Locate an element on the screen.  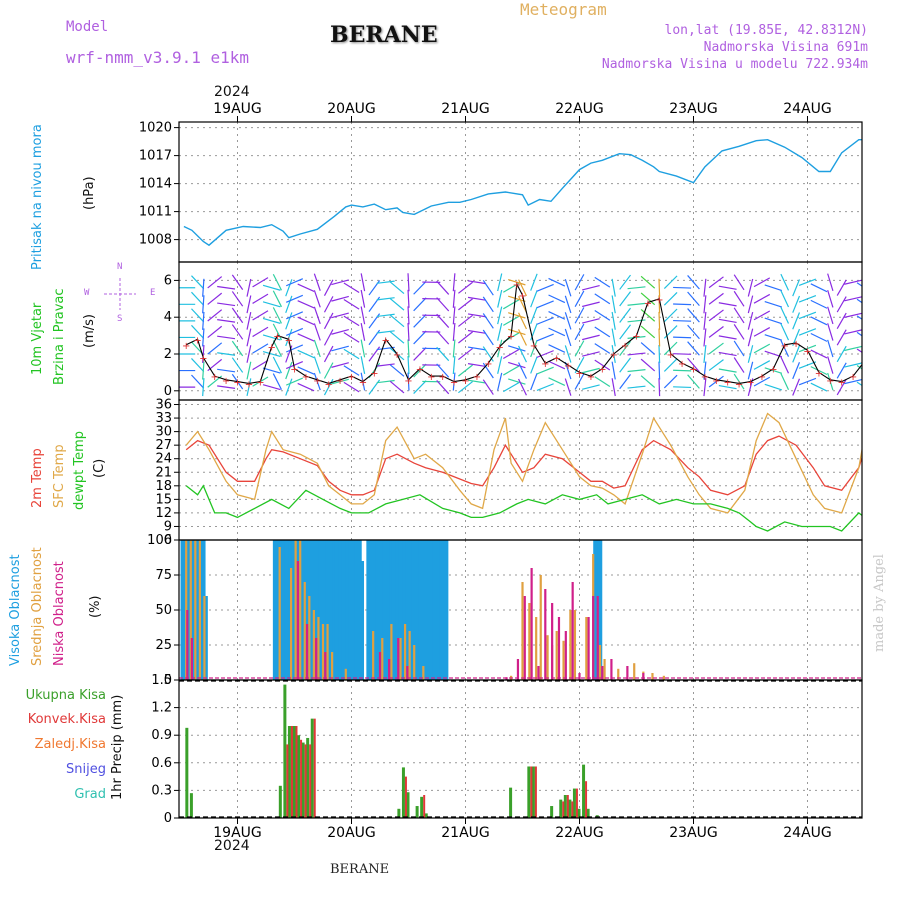
model-label: Model is located at coordinates (87, 27).